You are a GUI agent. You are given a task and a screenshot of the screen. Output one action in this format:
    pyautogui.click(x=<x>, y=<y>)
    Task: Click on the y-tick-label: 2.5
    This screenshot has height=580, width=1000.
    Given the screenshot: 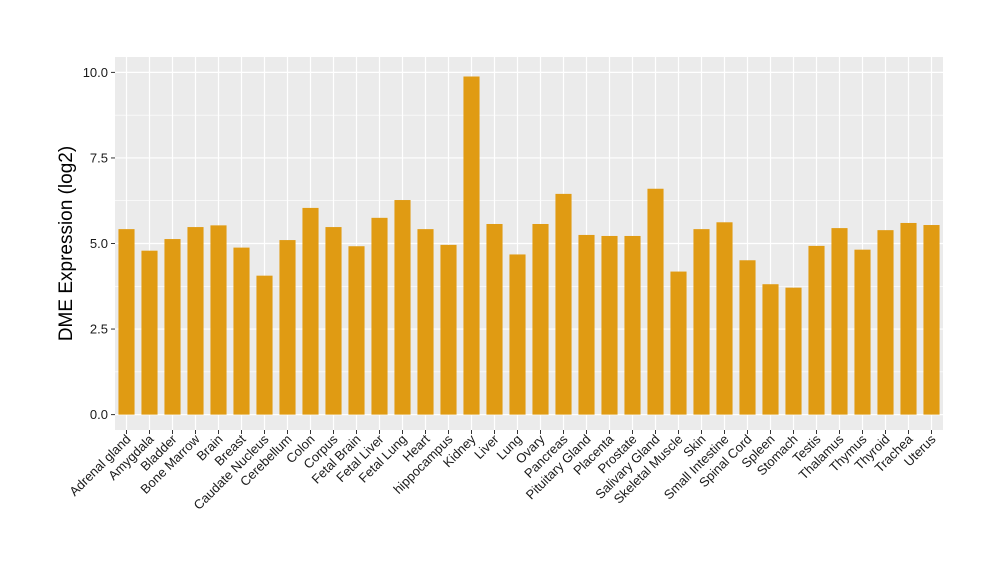 What is the action you would take?
    pyautogui.click(x=99, y=329)
    